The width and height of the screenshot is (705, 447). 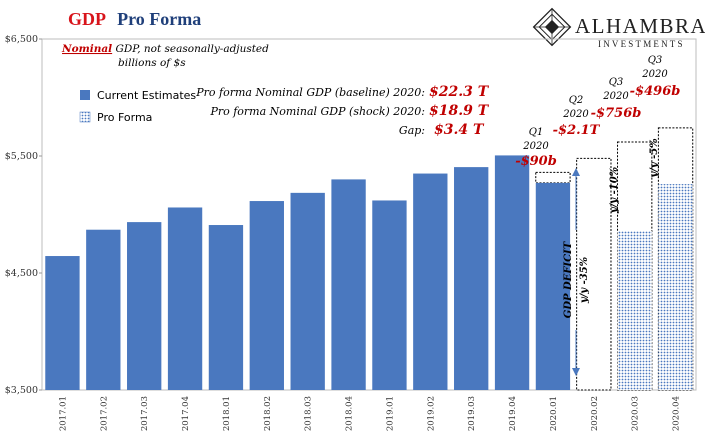 I want to click on note-shock-value: $18.9 T, so click(x=459, y=111).